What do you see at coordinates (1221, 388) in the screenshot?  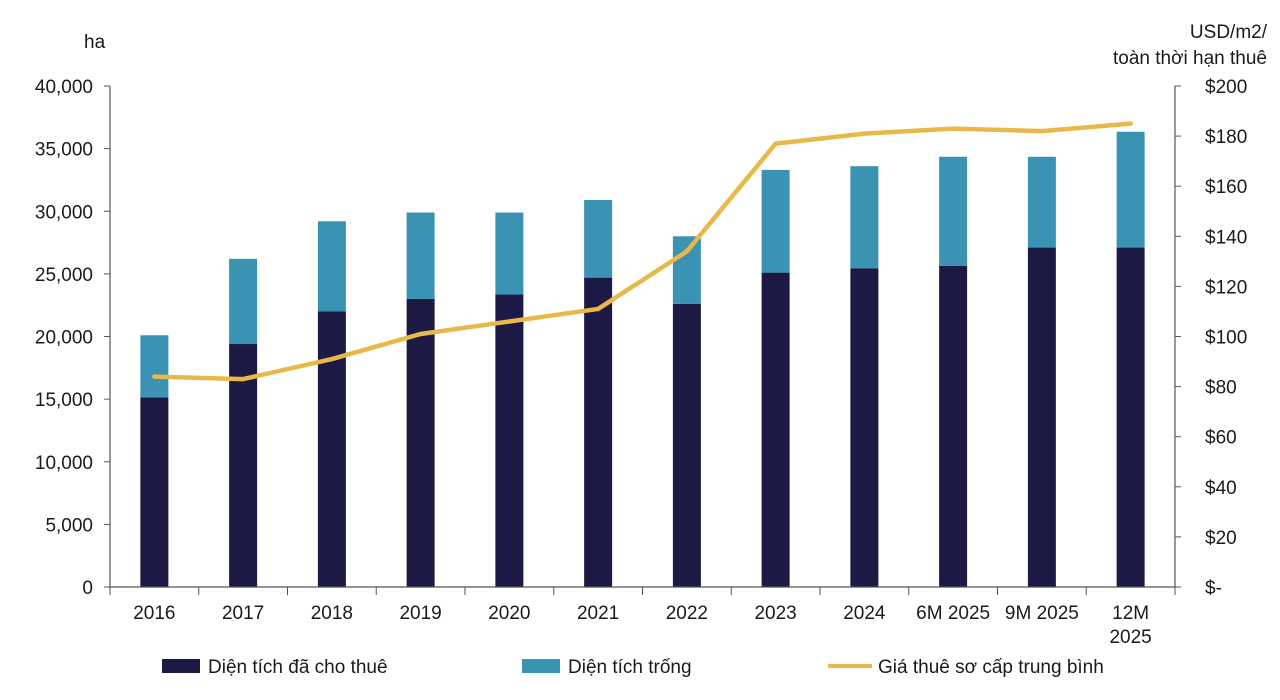 I see `right-tick-label: $80` at bounding box center [1221, 388].